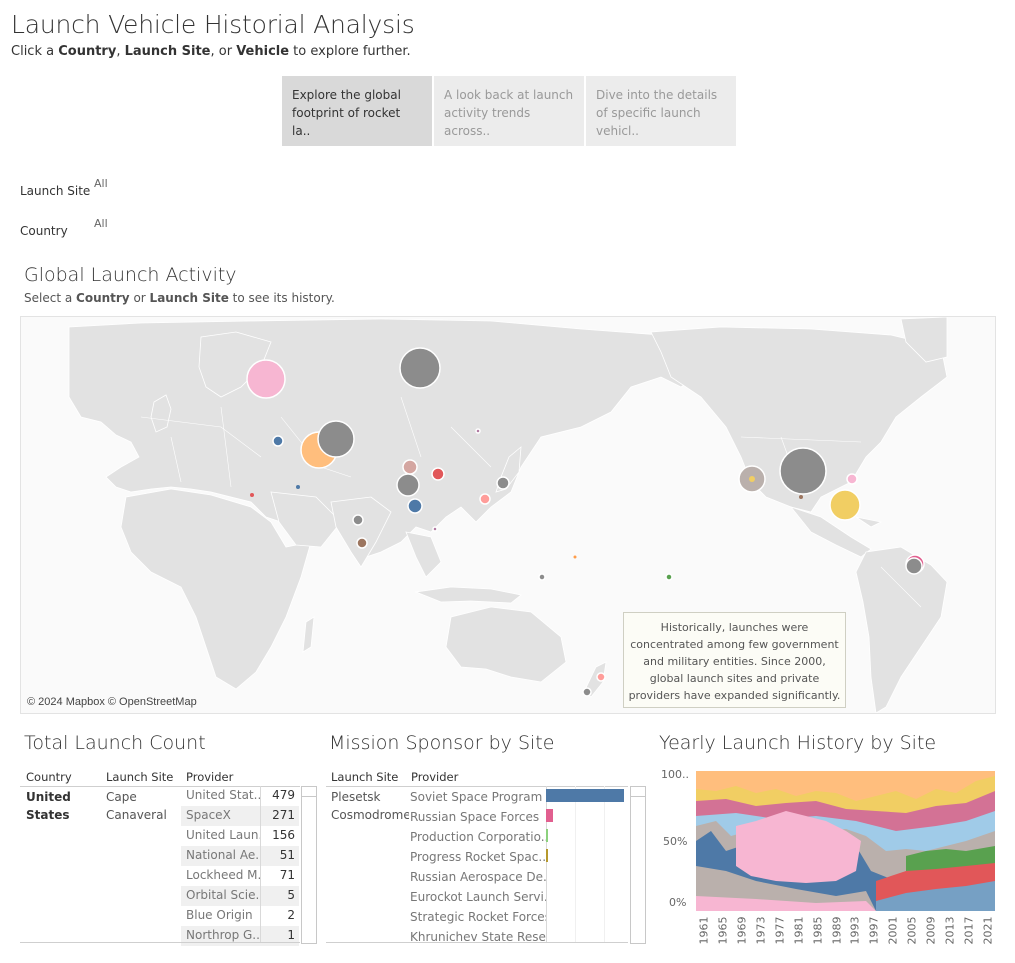 This screenshot has width=1015, height=963. Describe the element at coordinates (478, 857) in the screenshot. I see `sponsor-provider-3: Progress Rocket Spac..` at that location.